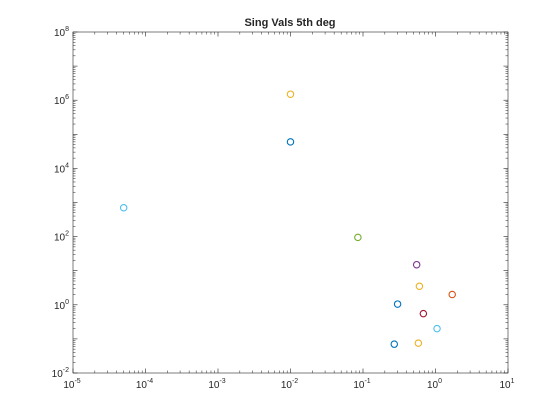  What do you see at coordinates (61, 32) in the screenshot?
I see `y-tick-label: 10⁸` at bounding box center [61, 32].